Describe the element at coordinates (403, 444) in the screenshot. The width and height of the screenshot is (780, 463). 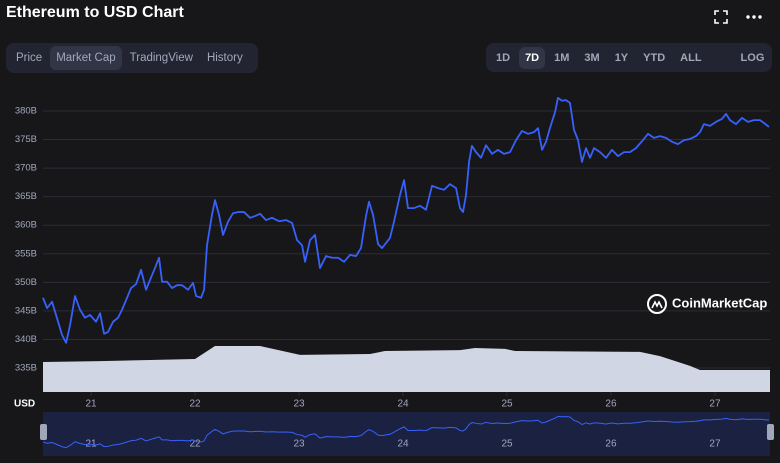
I see `navigator-tick-label: 24` at that location.